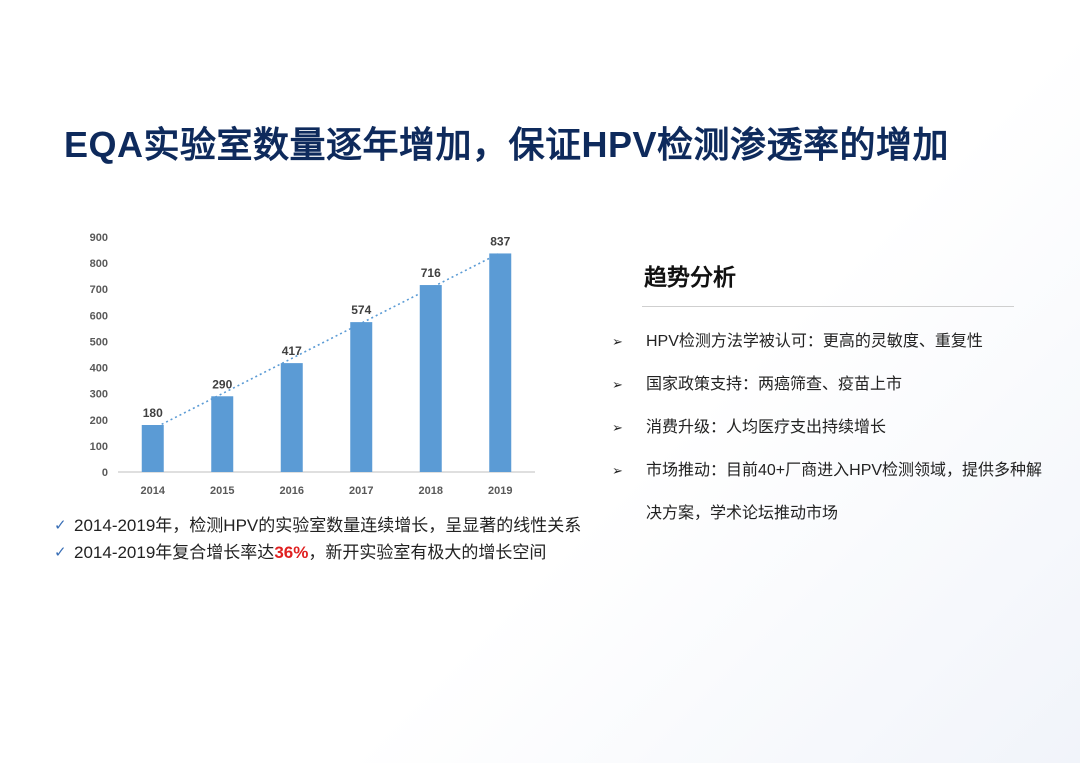 This screenshot has width=1080, height=763. What do you see at coordinates (328, 525) in the screenshot?
I see `summary-bullet-text: 2014-2019年，检测HPV的实验室数量连续增长，呈显著的线性关系` at bounding box center [328, 525].